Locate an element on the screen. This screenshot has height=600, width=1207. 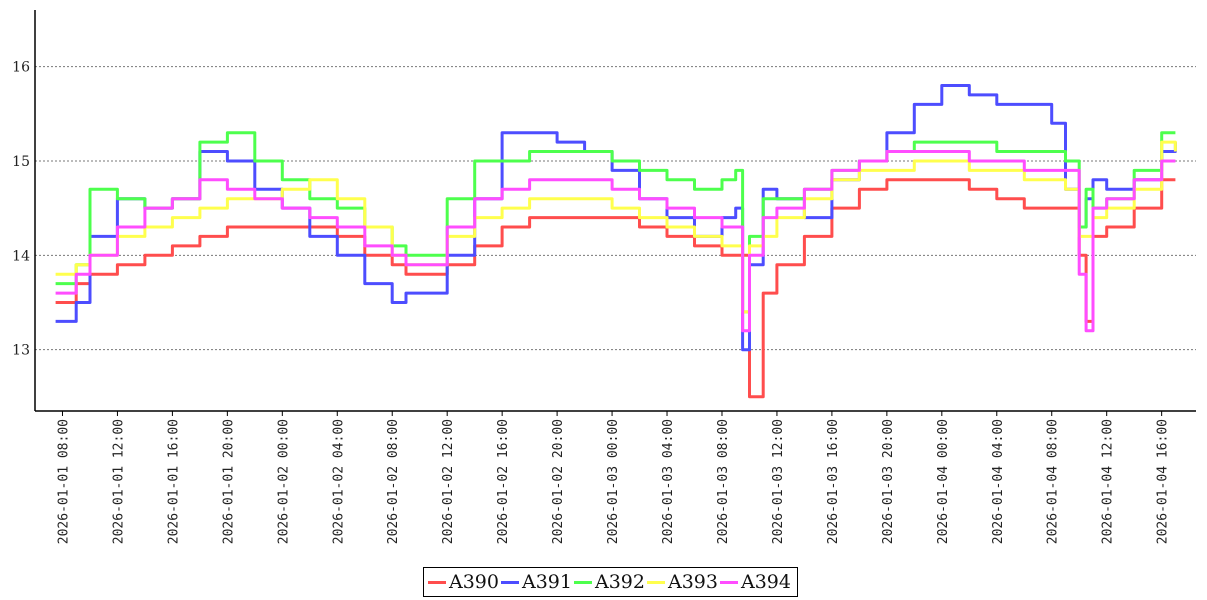
legend-item-a393: A393 is located at coordinates (682, 582).